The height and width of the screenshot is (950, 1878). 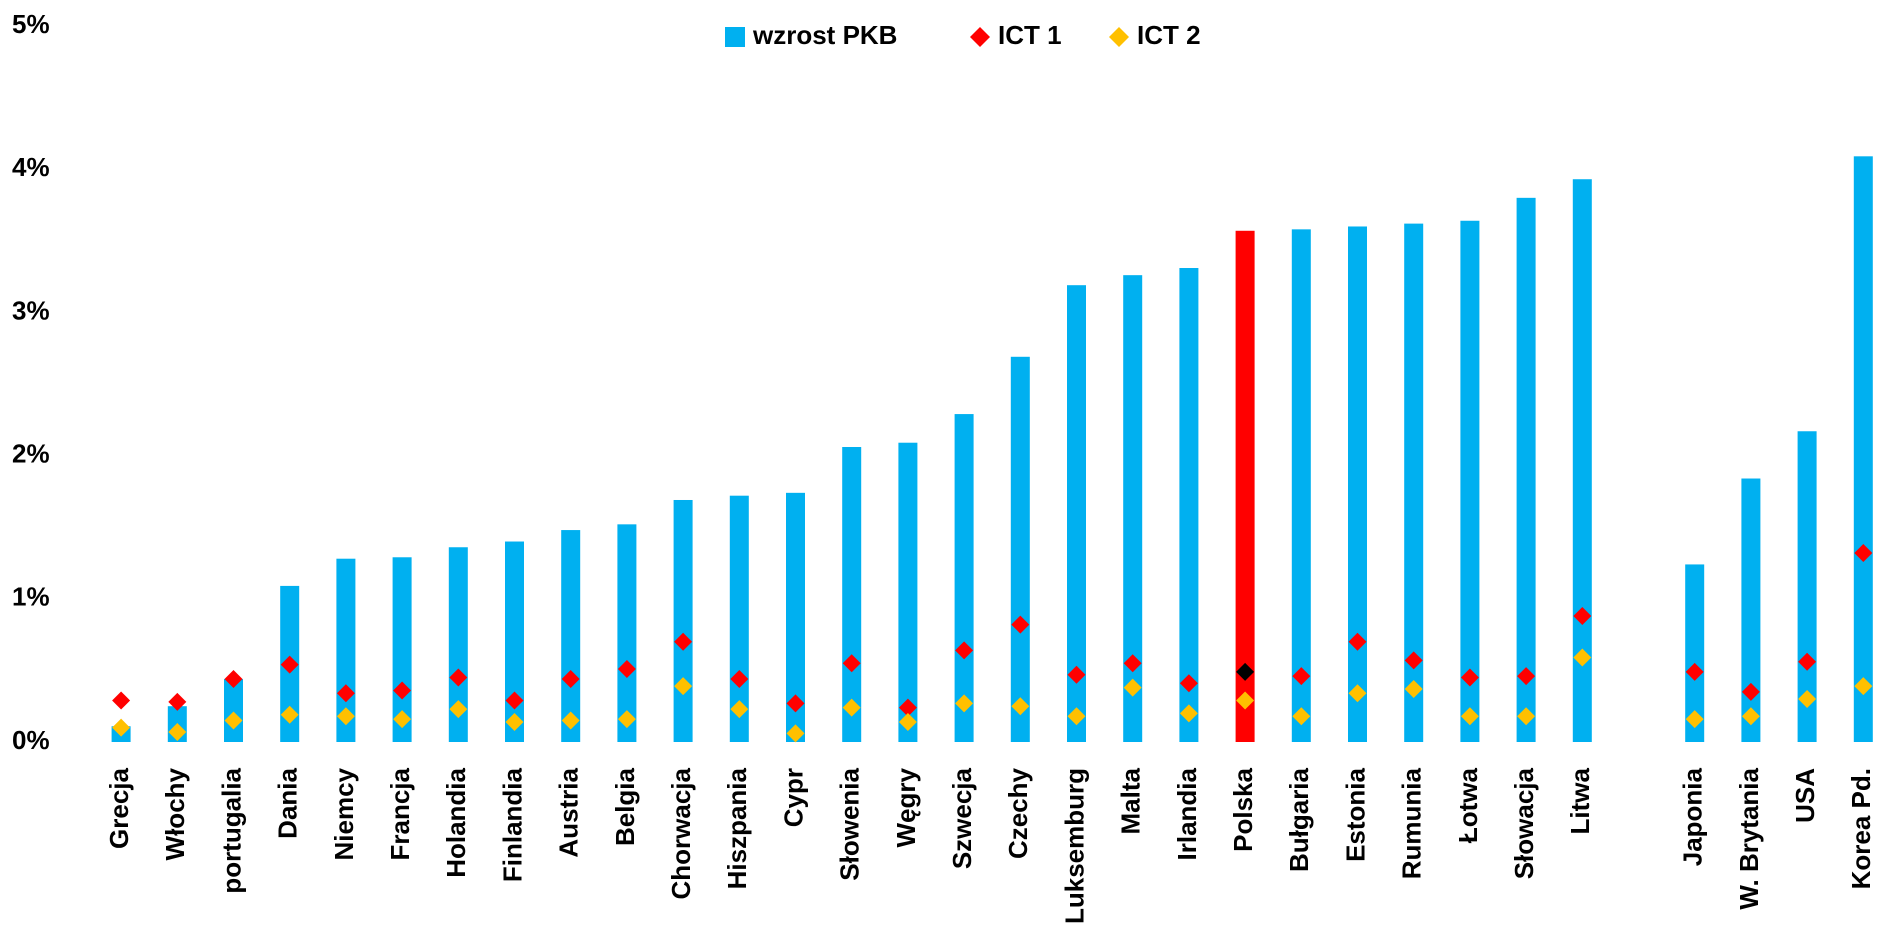 I want to click on x-tick-label: Malta, so click(x=1131, y=800).